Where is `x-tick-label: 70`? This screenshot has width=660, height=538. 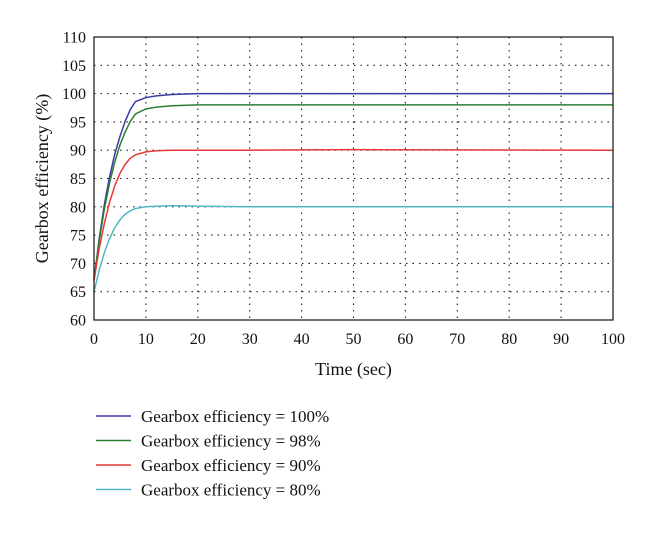
x-tick-label: 70 is located at coordinates (457, 339).